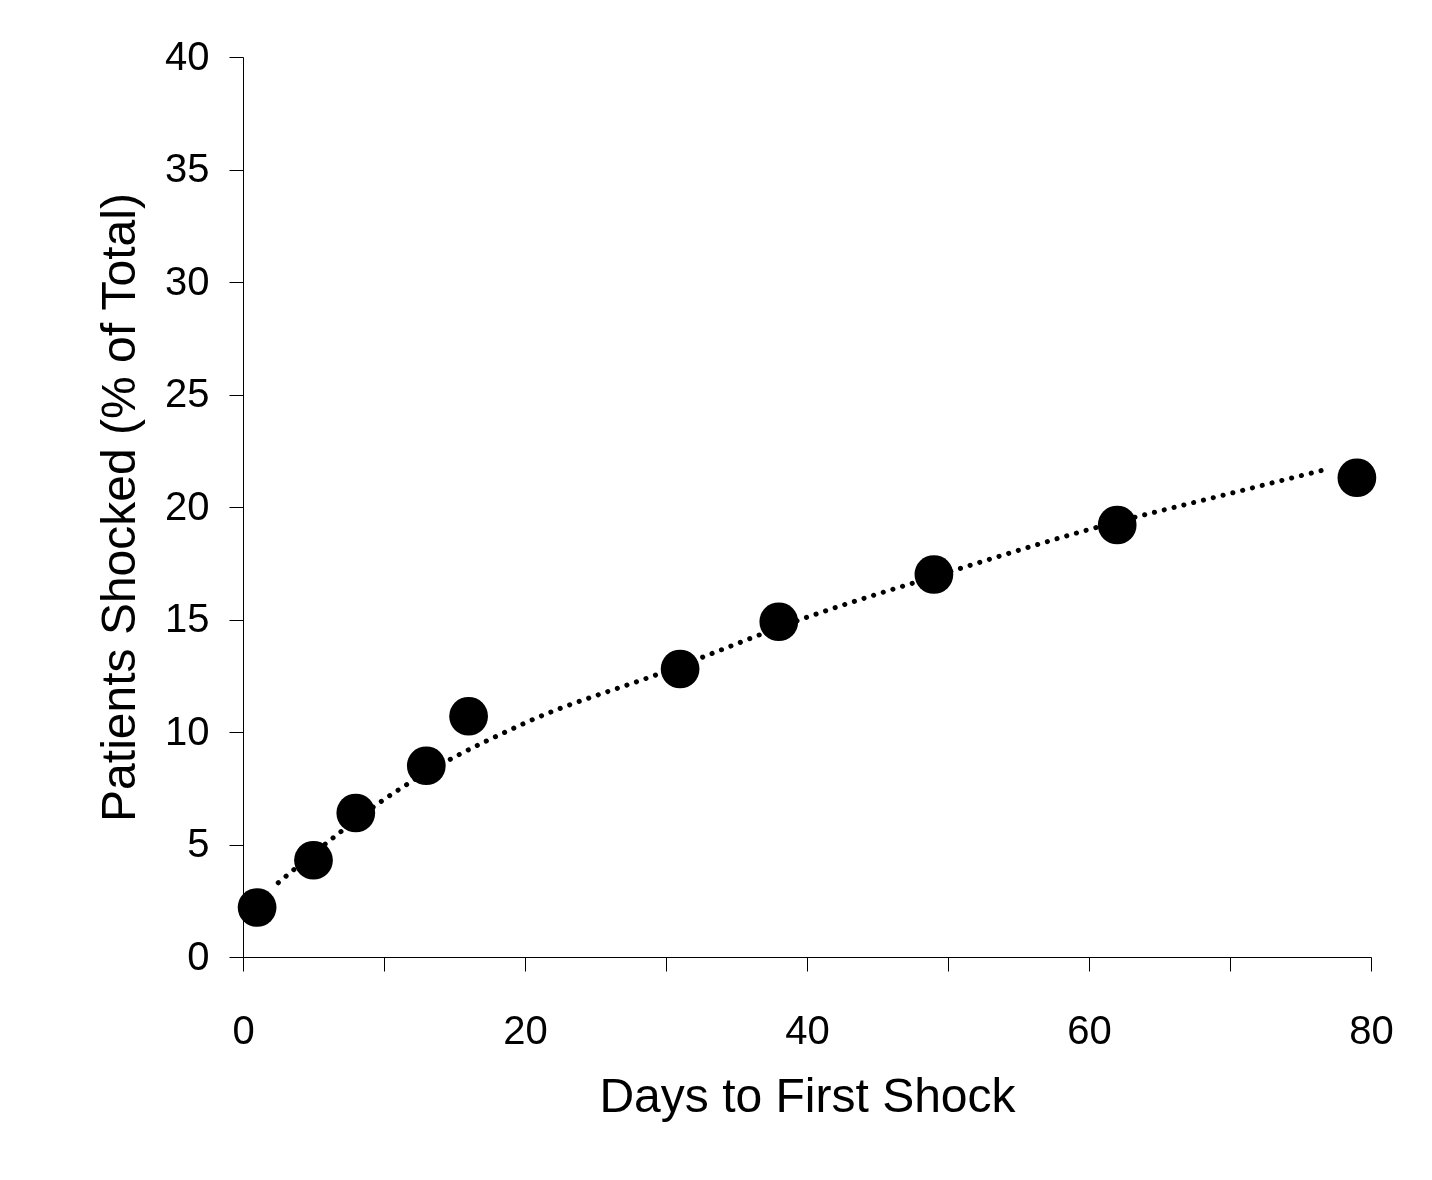  What do you see at coordinates (198, 955) in the screenshot?
I see `y-tick-label: 0` at bounding box center [198, 955].